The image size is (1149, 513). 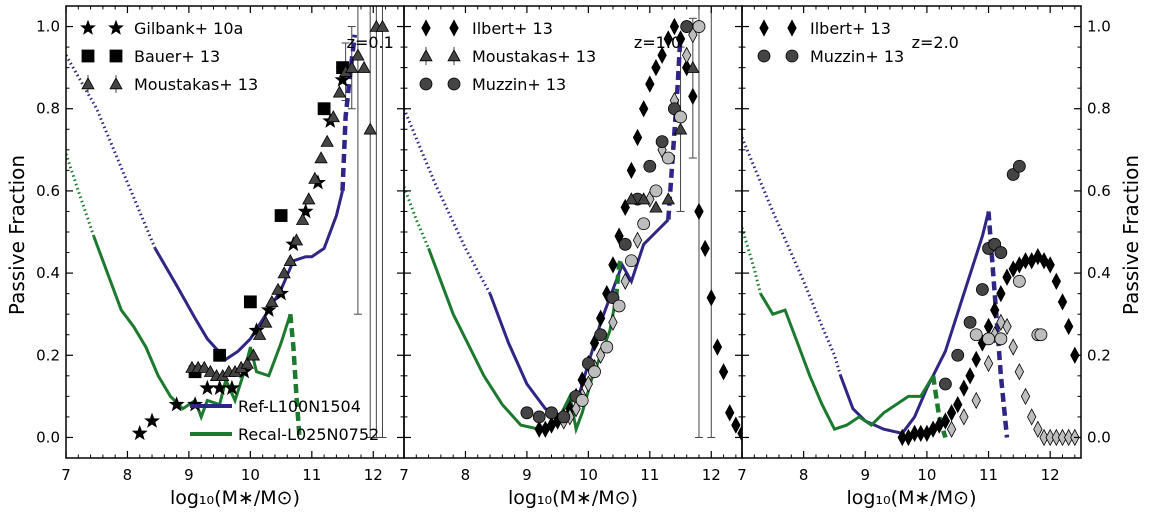 I want to click on legend-label: Bauer+ 13, so click(x=177, y=56).